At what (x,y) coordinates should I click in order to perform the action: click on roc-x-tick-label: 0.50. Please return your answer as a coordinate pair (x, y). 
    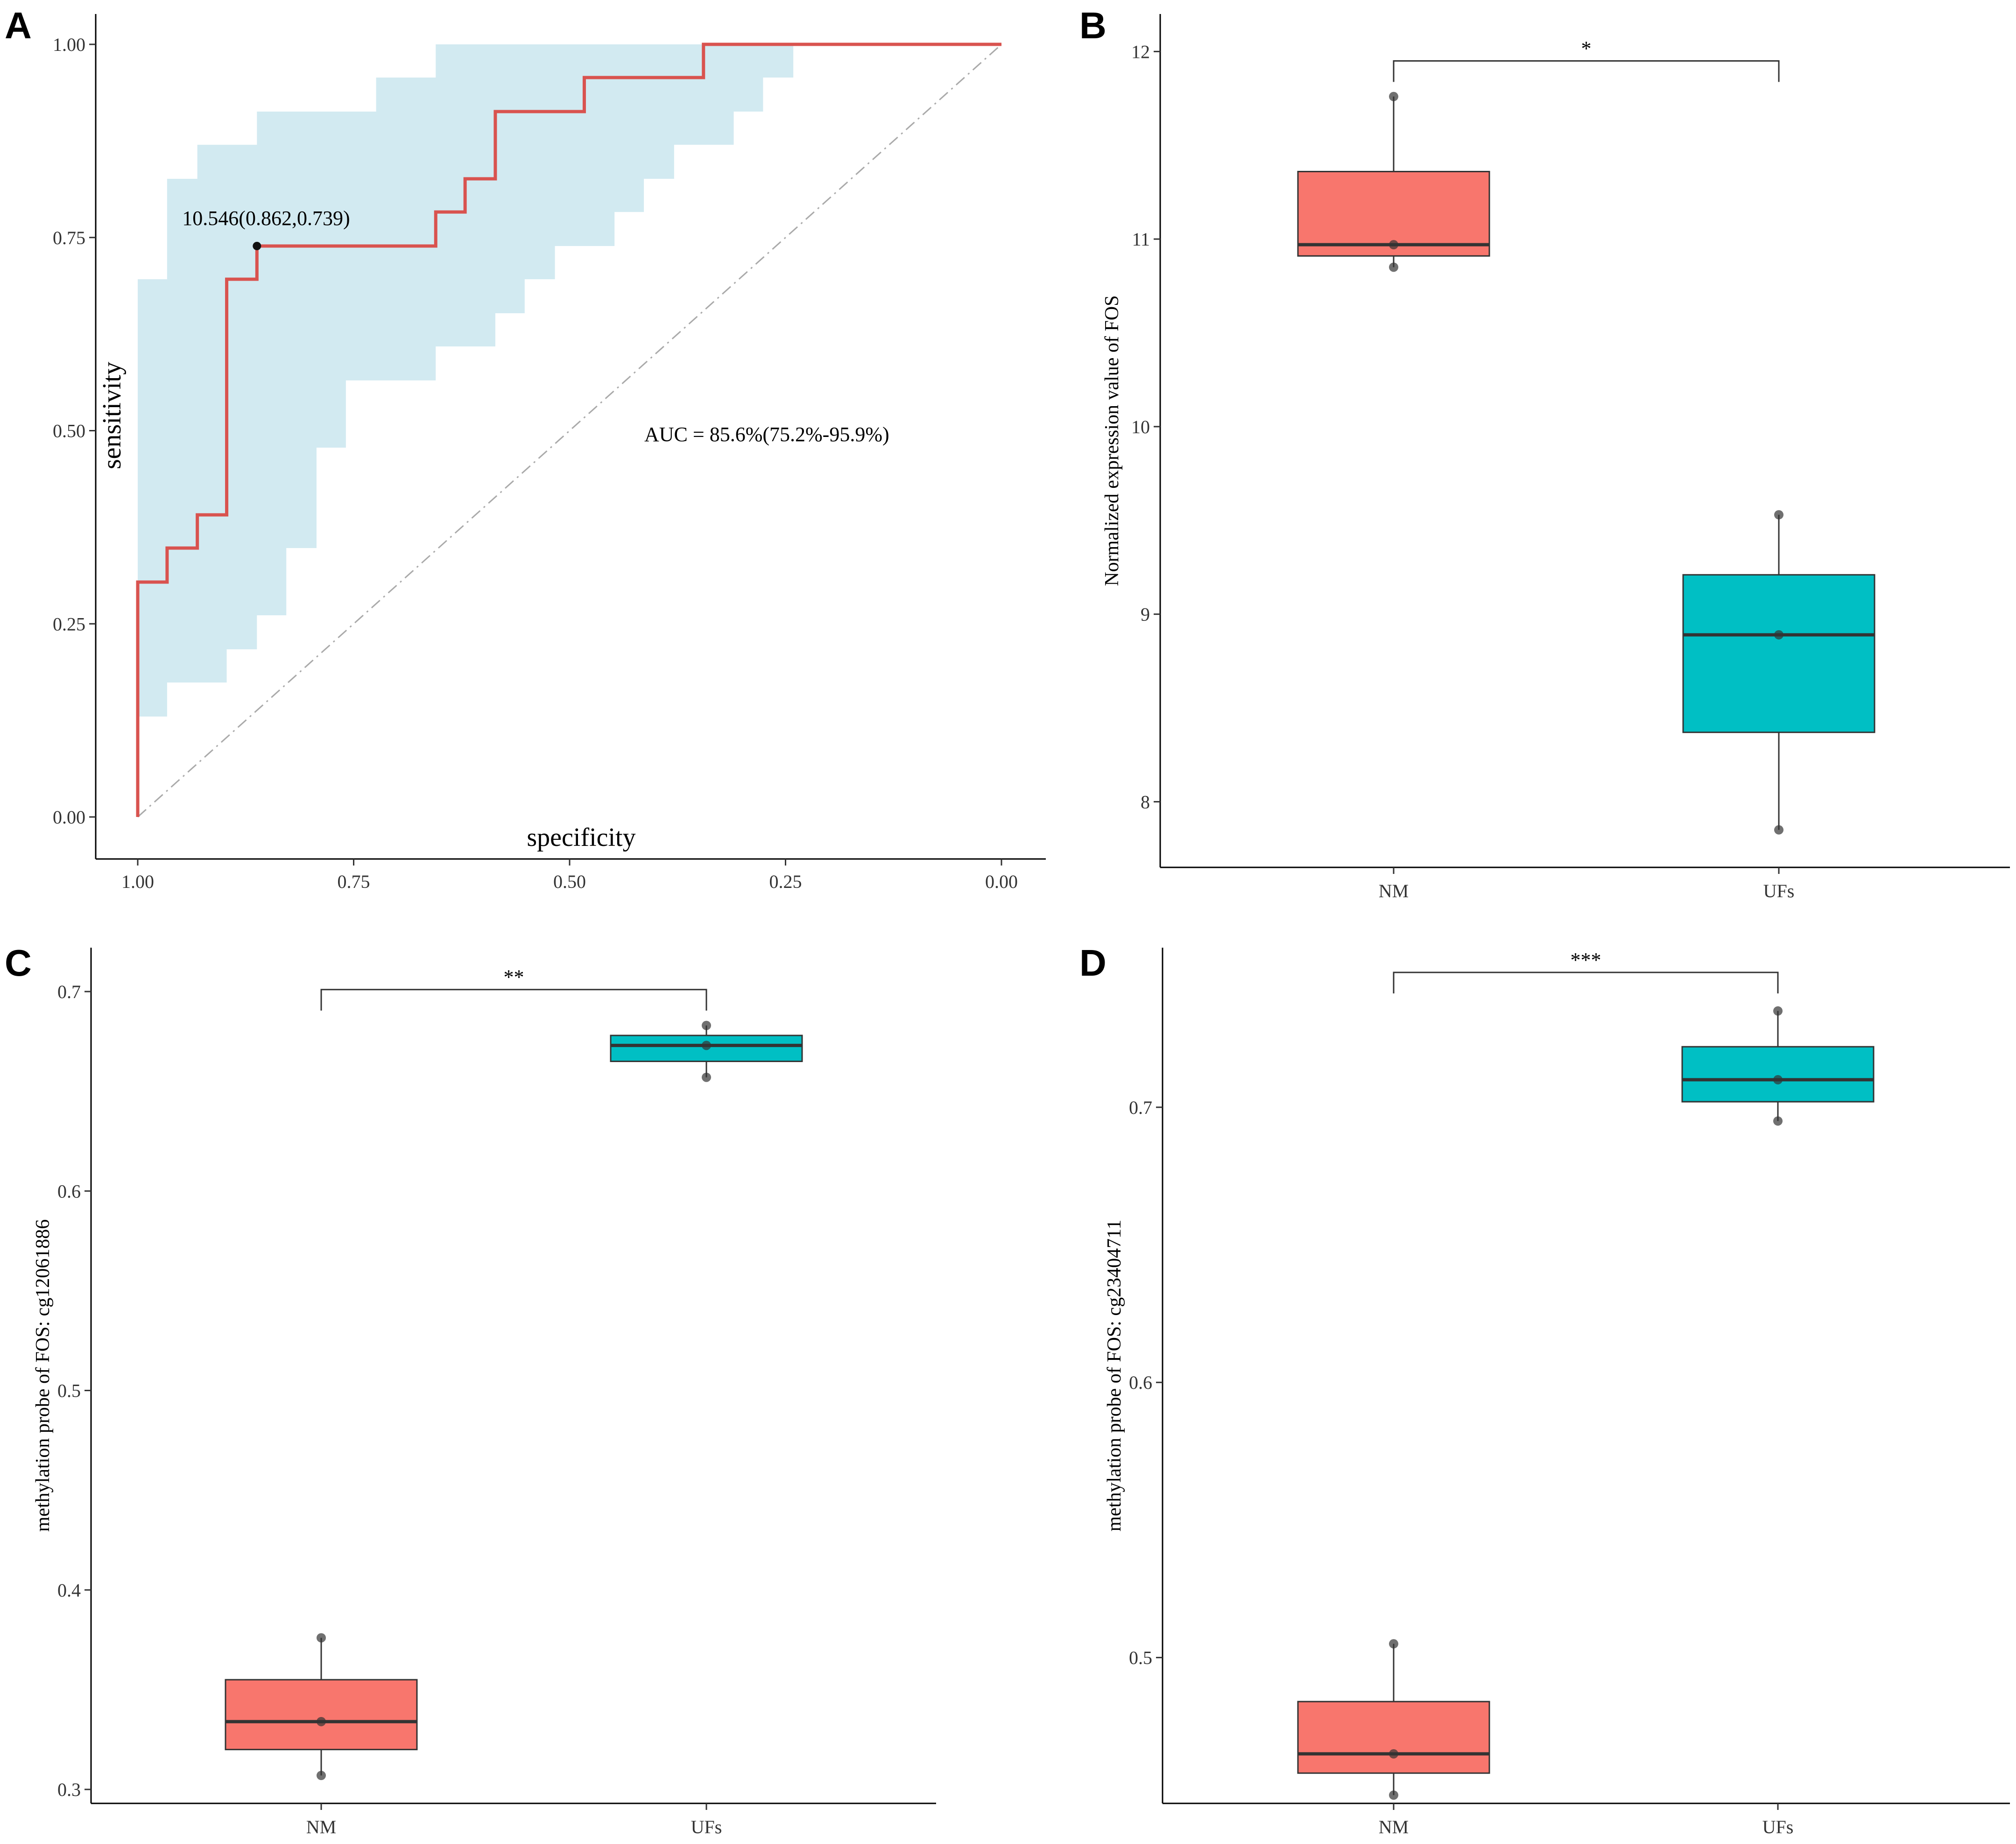
    Looking at the image, I should click on (569, 881).